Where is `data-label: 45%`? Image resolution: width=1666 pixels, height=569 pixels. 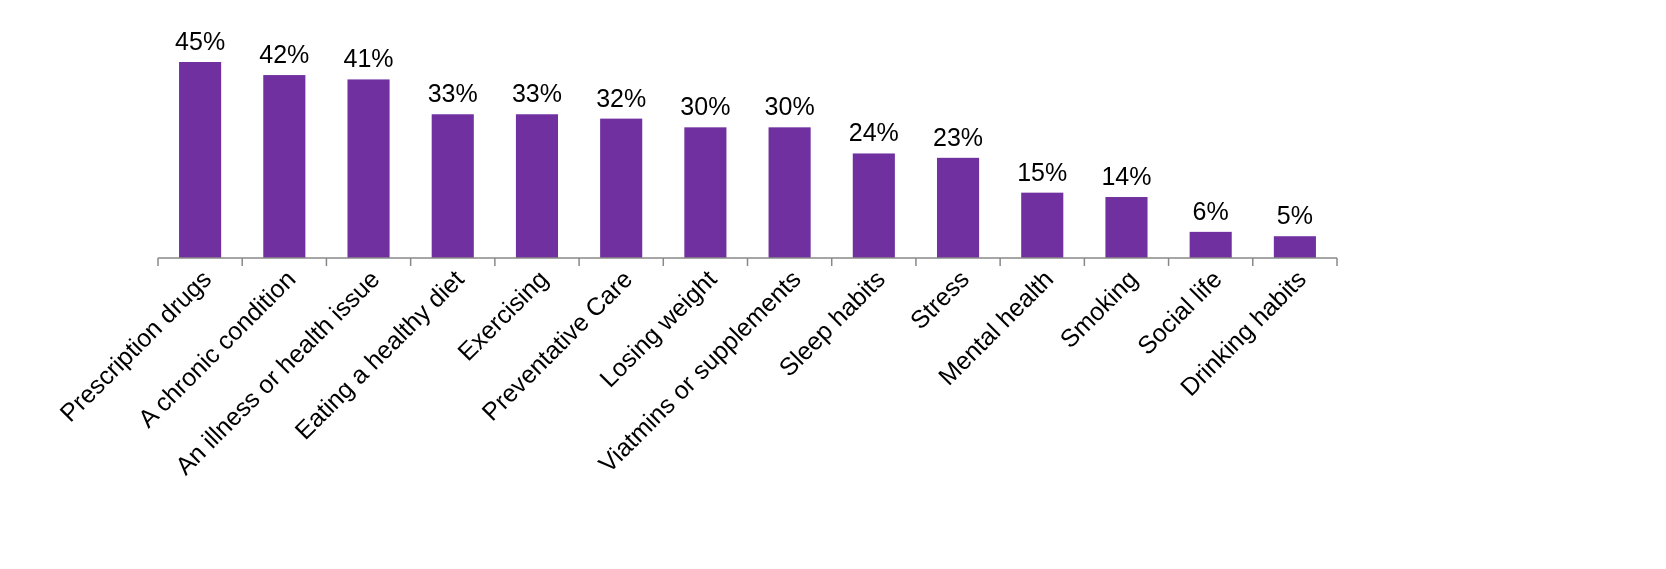
data-label: 45% is located at coordinates (200, 41).